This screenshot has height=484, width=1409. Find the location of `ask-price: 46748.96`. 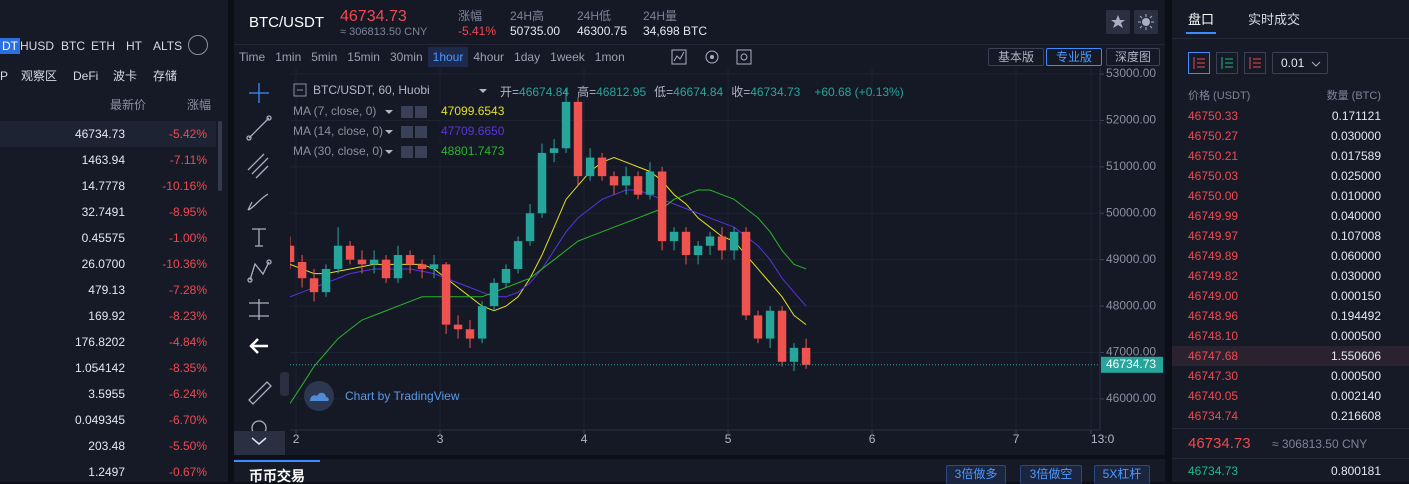

ask-price: 46748.96 is located at coordinates (1213, 316).